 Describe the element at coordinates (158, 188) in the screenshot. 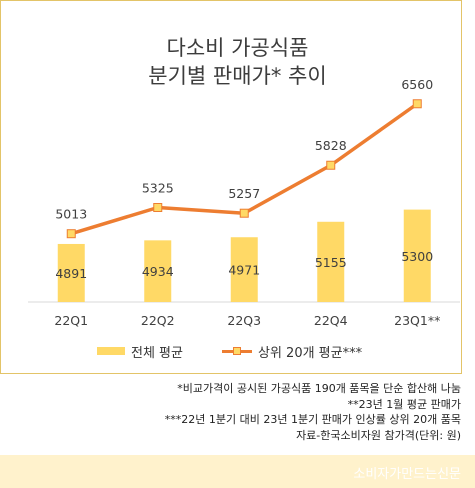

I see `line-value-label: 5325` at that location.